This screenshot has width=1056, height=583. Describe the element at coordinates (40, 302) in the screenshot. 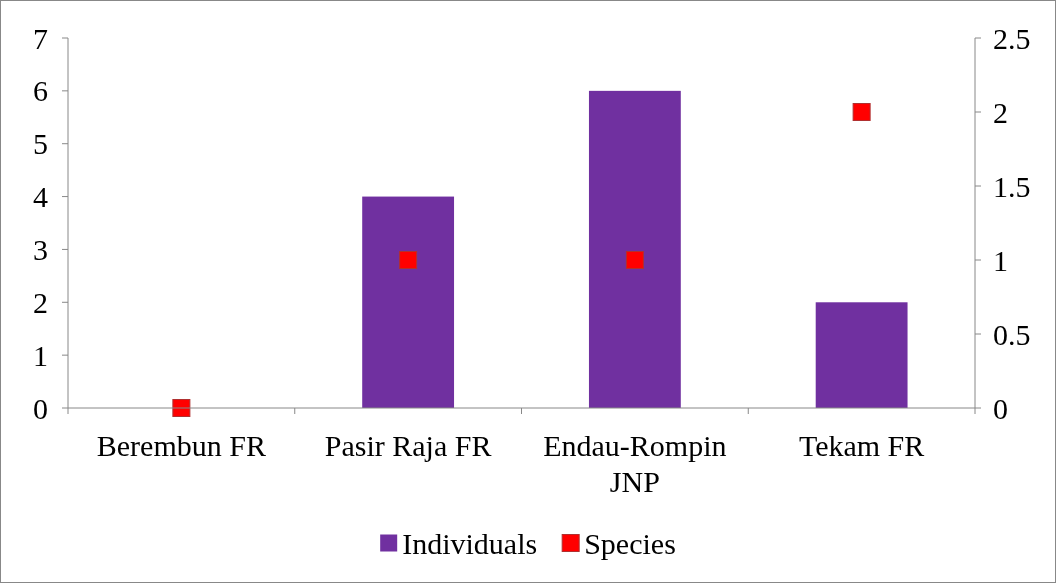

I see `y-tick-label: 2` at that location.